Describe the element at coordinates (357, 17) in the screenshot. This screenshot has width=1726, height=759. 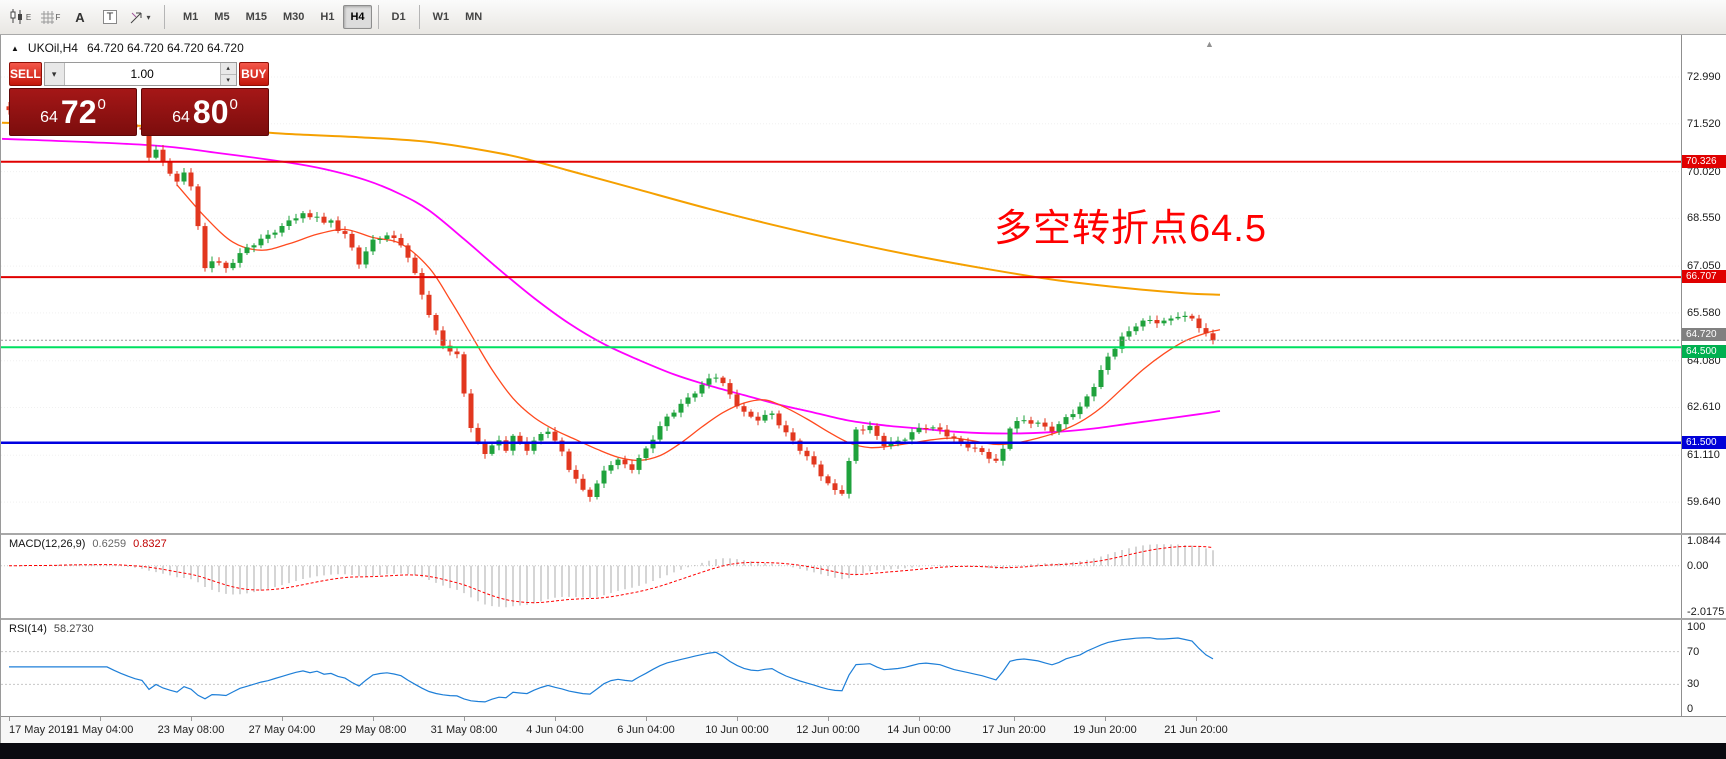
I see `timeframe-h4: H4` at that location.